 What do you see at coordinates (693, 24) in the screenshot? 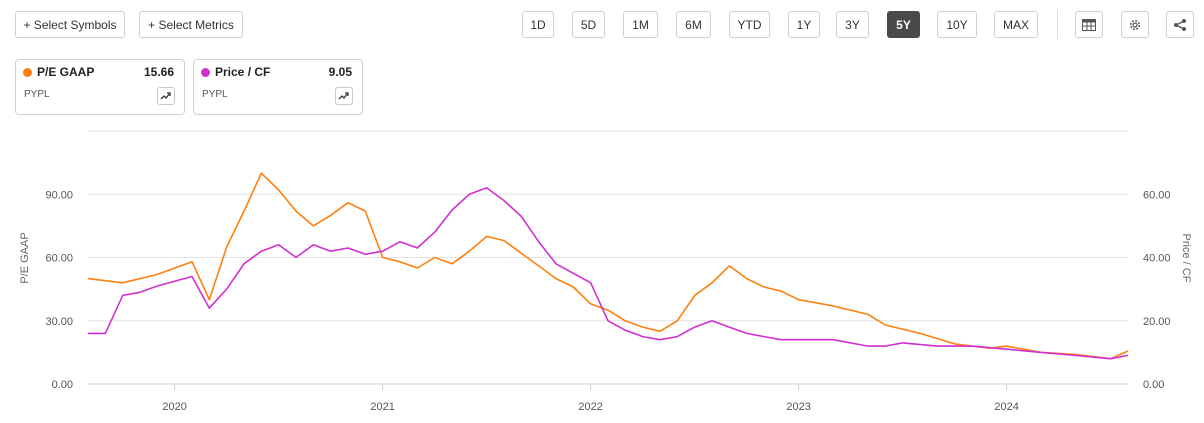
I see `range-6m-button: 6M` at bounding box center [693, 24].